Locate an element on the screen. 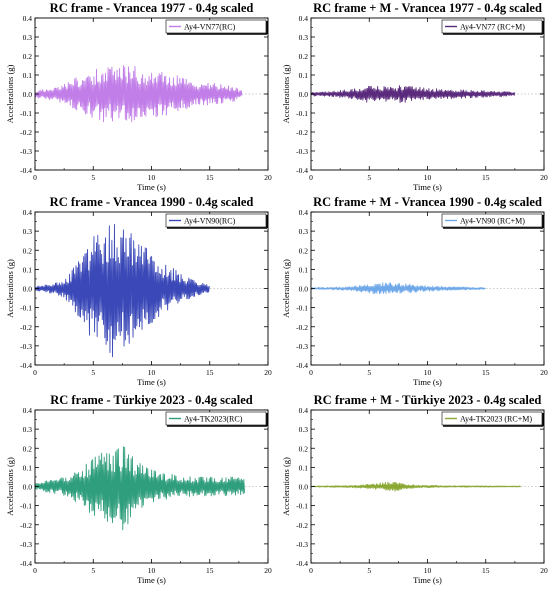 The height and width of the screenshot is (591, 550). legend-label: Ay4-VN77 (RC+M) is located at coordinates (492, 27).